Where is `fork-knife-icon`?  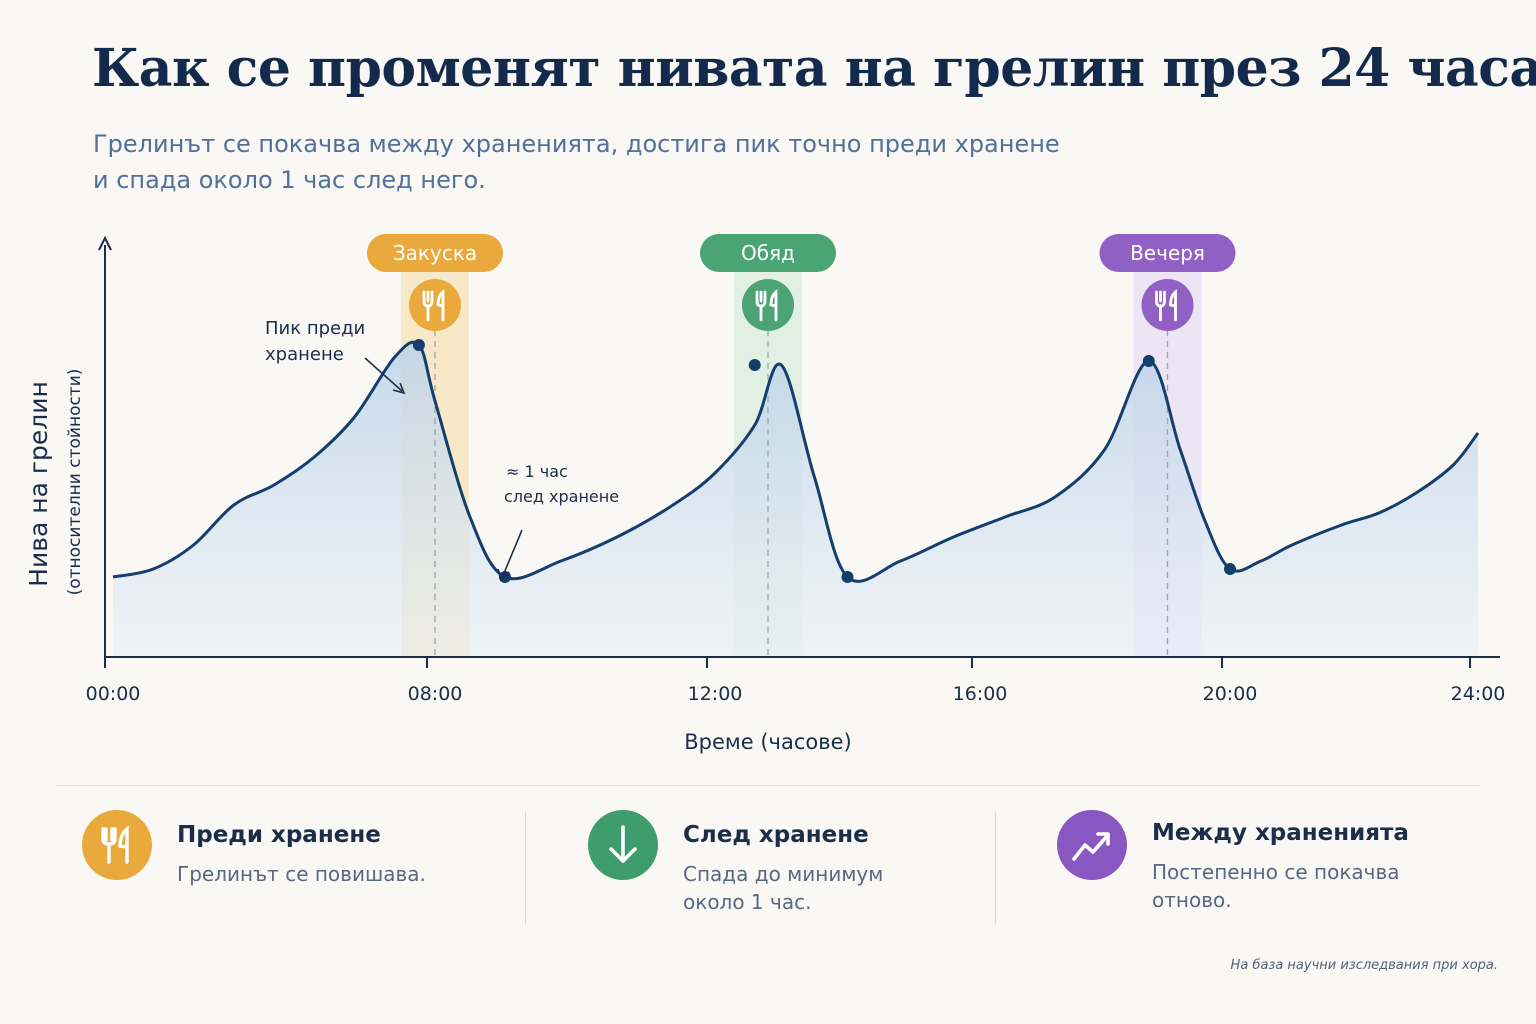 fork-knife-icon is located at coordinates (117, 845).